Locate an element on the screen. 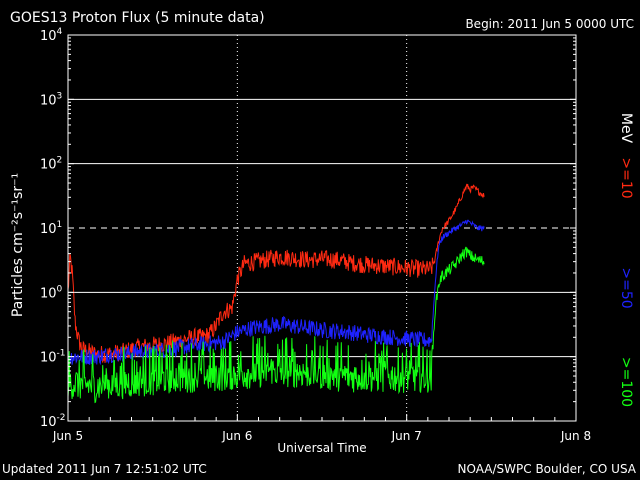 This screenshot has height=480, width=640. energy-legend: >=10 >=50 >=100 MeV is located at coordinates (626, 260).